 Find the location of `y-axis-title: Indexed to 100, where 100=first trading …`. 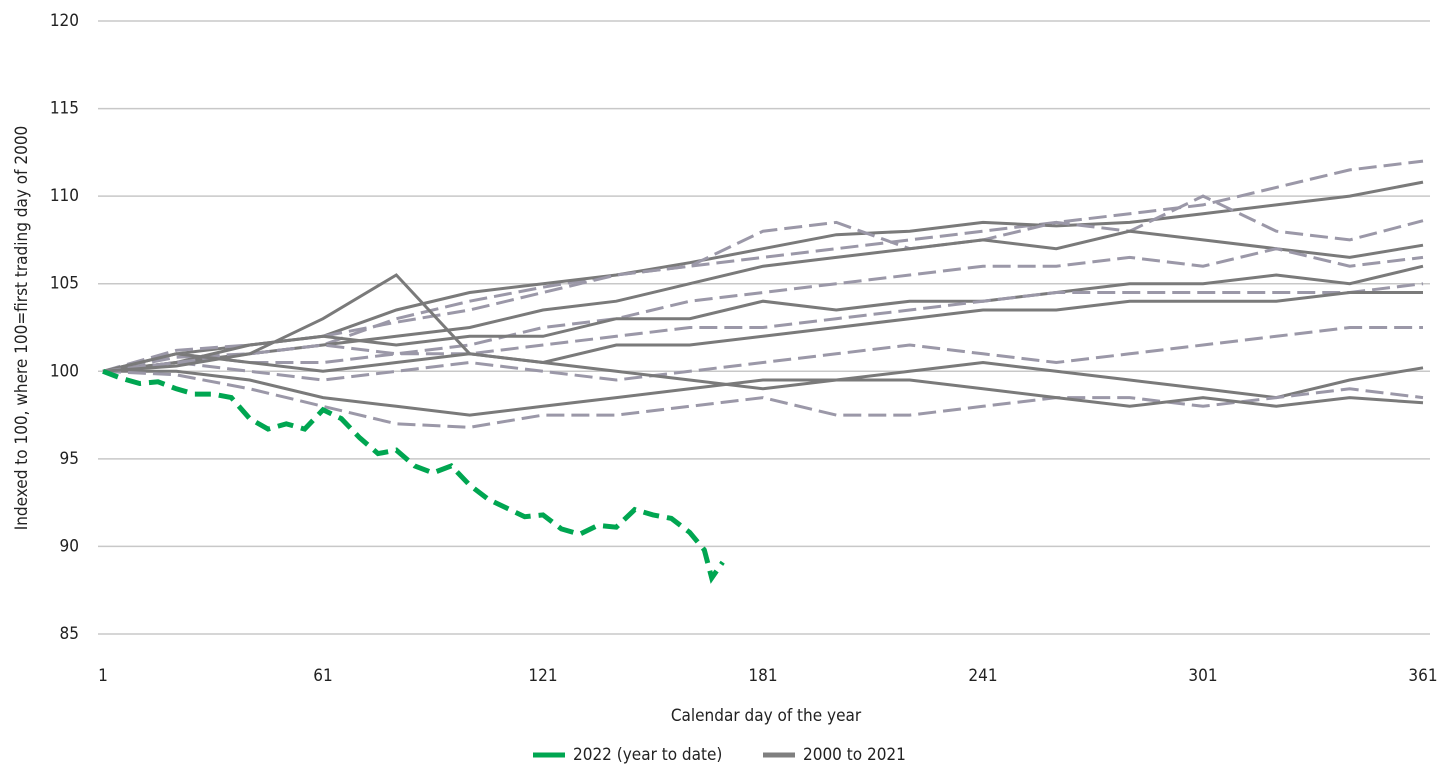

y-axis-title: Indexed to 100, where 100=first trading … is located at coordinates (22, 328).